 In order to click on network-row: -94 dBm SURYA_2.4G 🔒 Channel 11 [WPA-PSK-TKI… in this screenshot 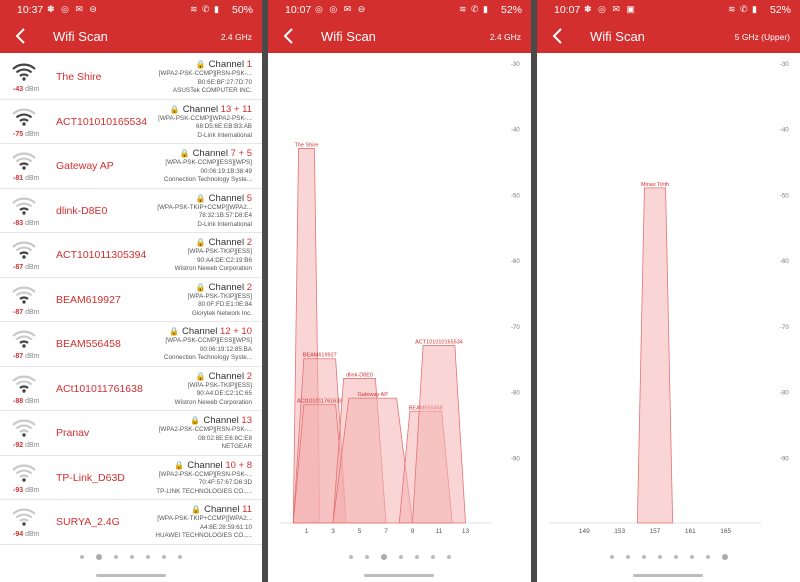, I will do `click(131, 522)`.